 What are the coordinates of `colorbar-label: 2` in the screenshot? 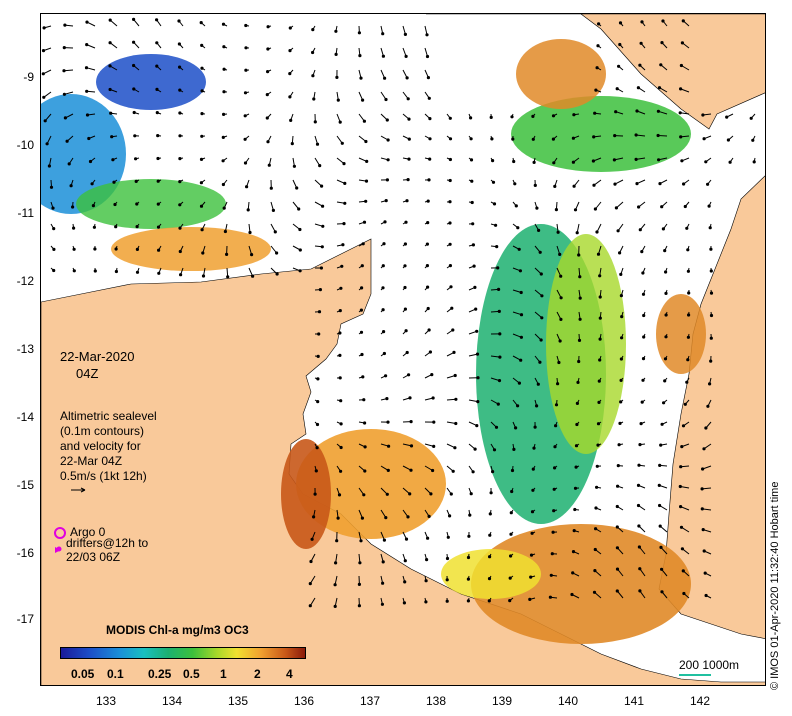 It's located at (257, 674).